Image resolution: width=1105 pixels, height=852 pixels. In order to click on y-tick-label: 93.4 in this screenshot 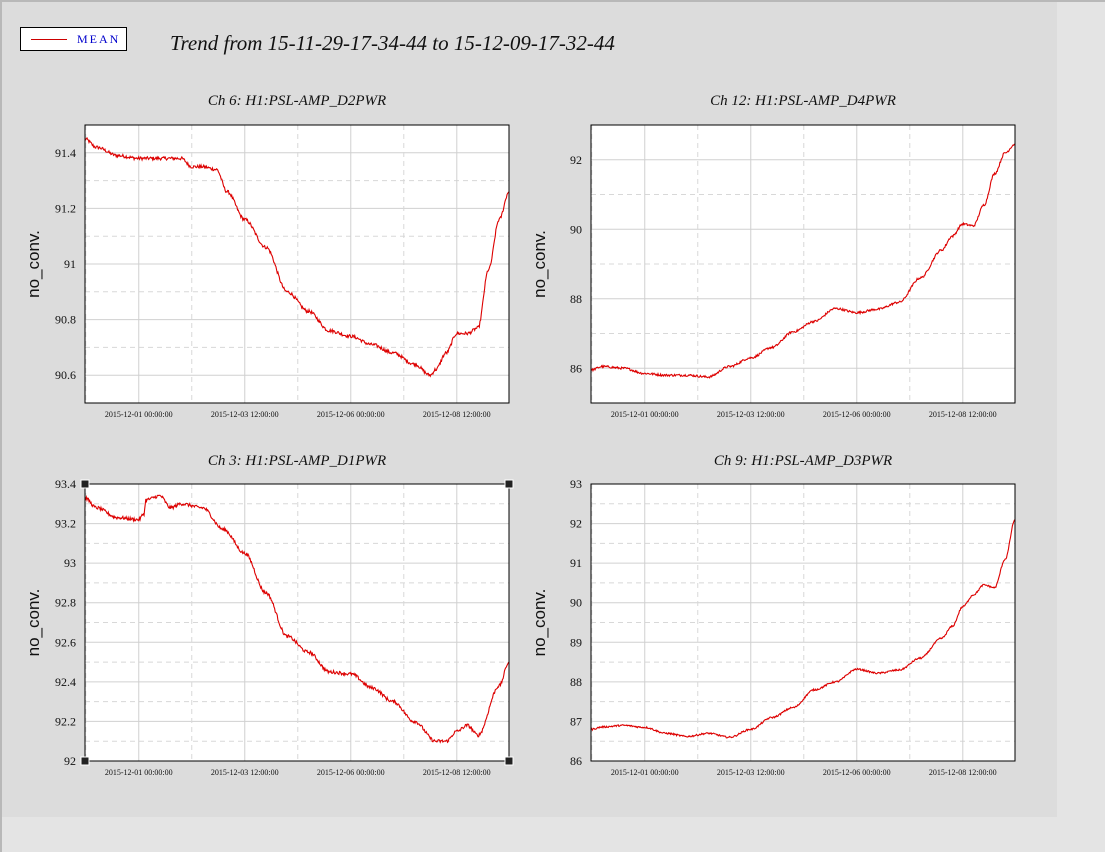, I will do `click(65, 484)`.